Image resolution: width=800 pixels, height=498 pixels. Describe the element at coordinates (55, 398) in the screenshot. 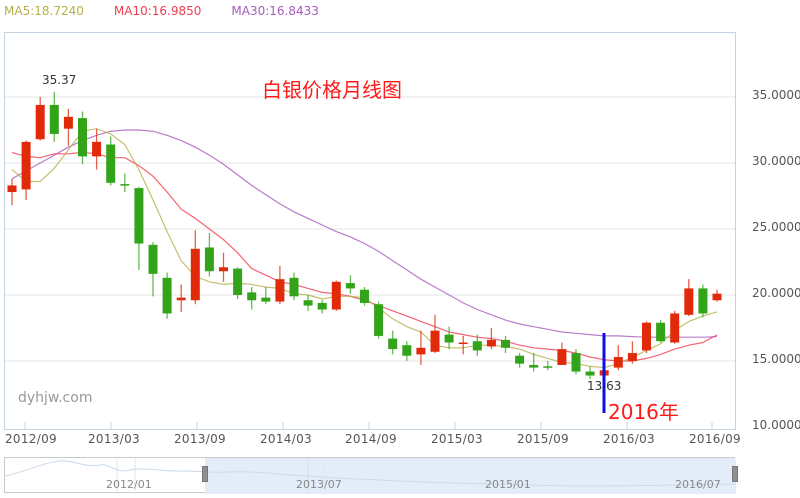

I see `watermark: dyhjw.com` at that location.